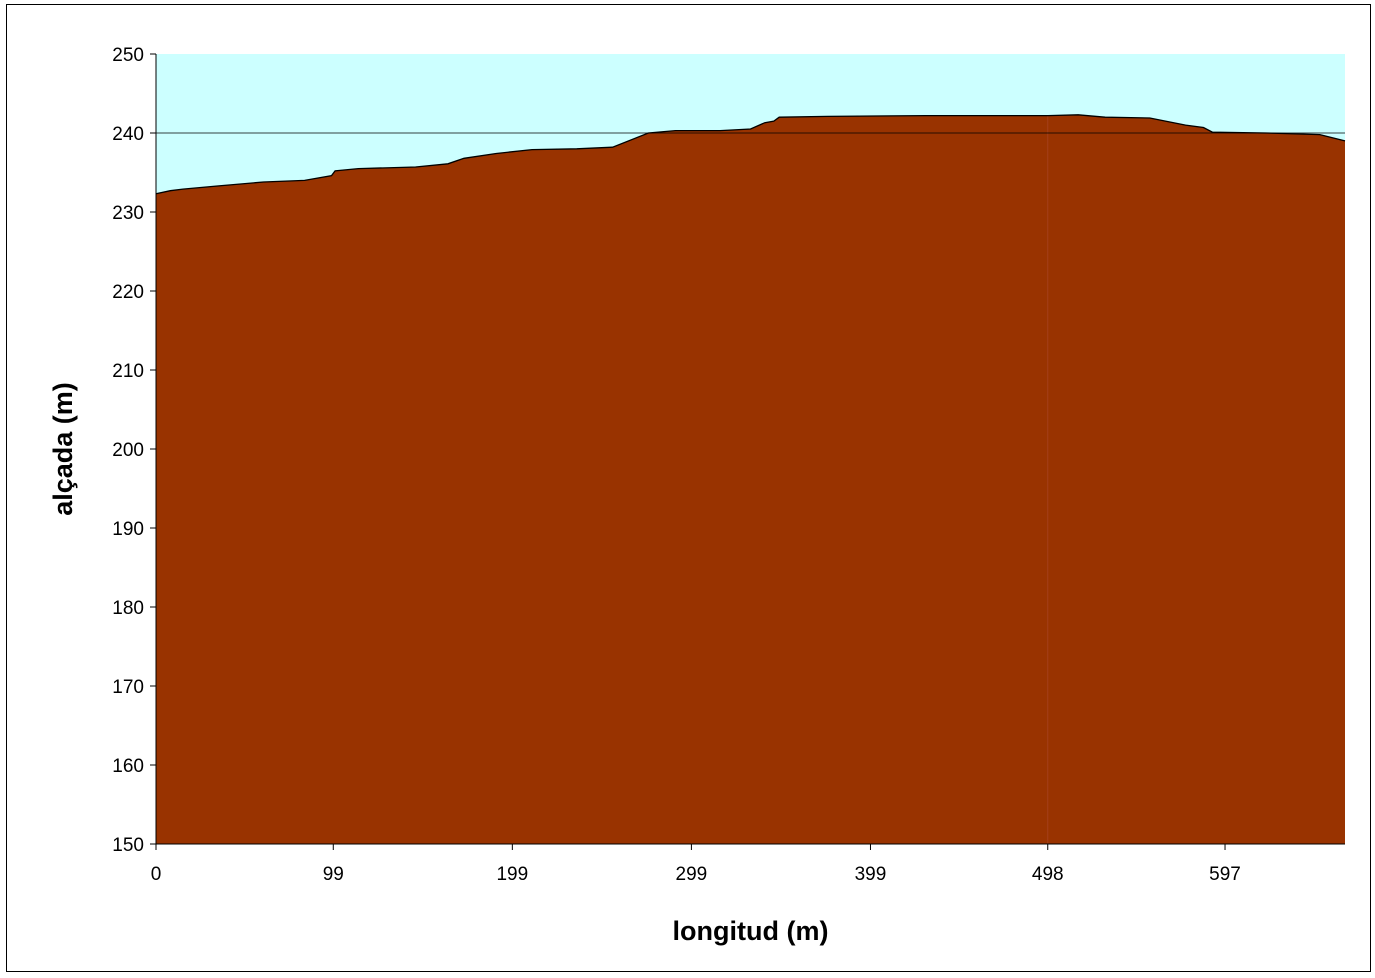  I want to click on y-tick-label-190: 190, so click(128, 529).